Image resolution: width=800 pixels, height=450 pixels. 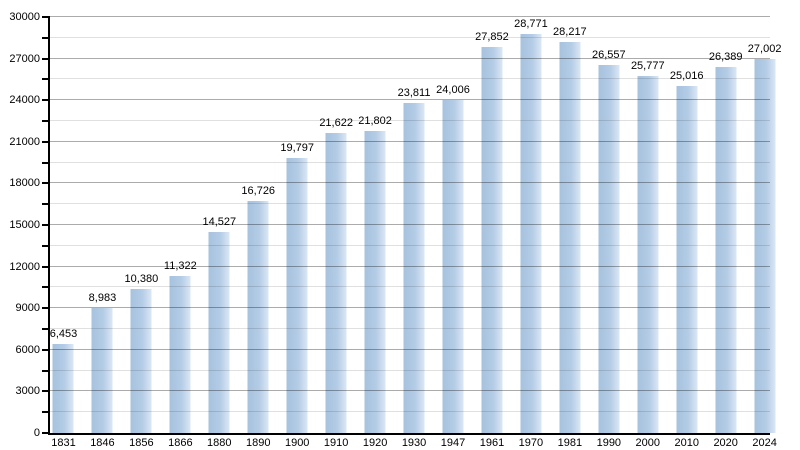 I want to click on y-tick-label: 21000, so click(x=24, y=141).